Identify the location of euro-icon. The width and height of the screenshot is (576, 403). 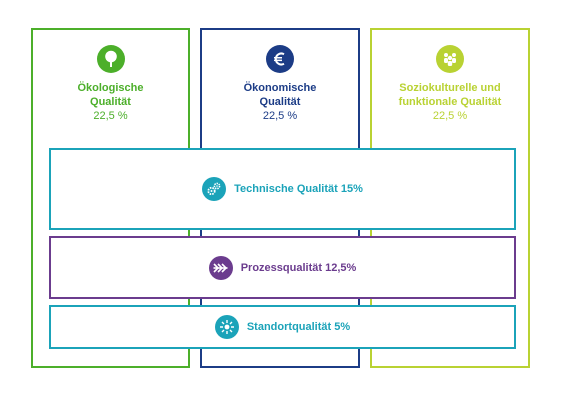
(280, 59).